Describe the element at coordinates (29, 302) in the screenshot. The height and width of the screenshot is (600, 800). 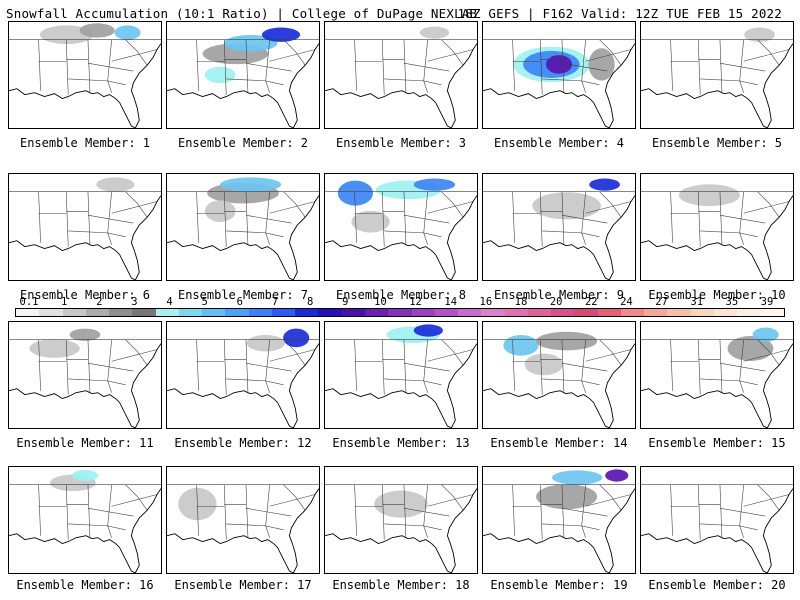
I see `colorbar-tick-label: 0.1` at that location.